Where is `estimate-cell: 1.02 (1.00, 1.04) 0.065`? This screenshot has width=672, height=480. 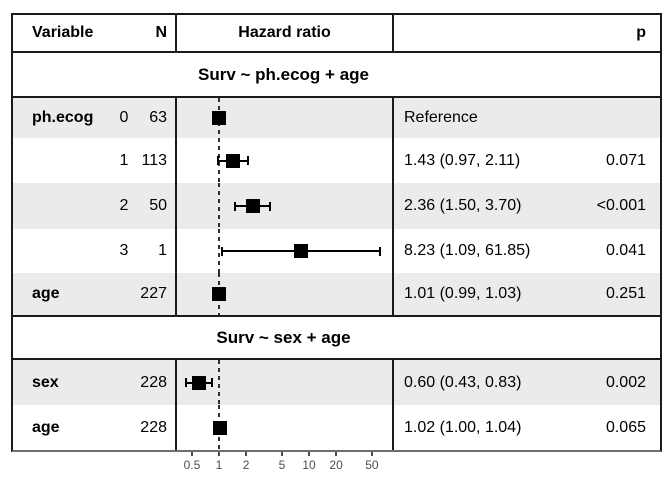 estimate-cell: 1.02 (1.00, 1.04) 0.065 is located at coordinates (526, 427).